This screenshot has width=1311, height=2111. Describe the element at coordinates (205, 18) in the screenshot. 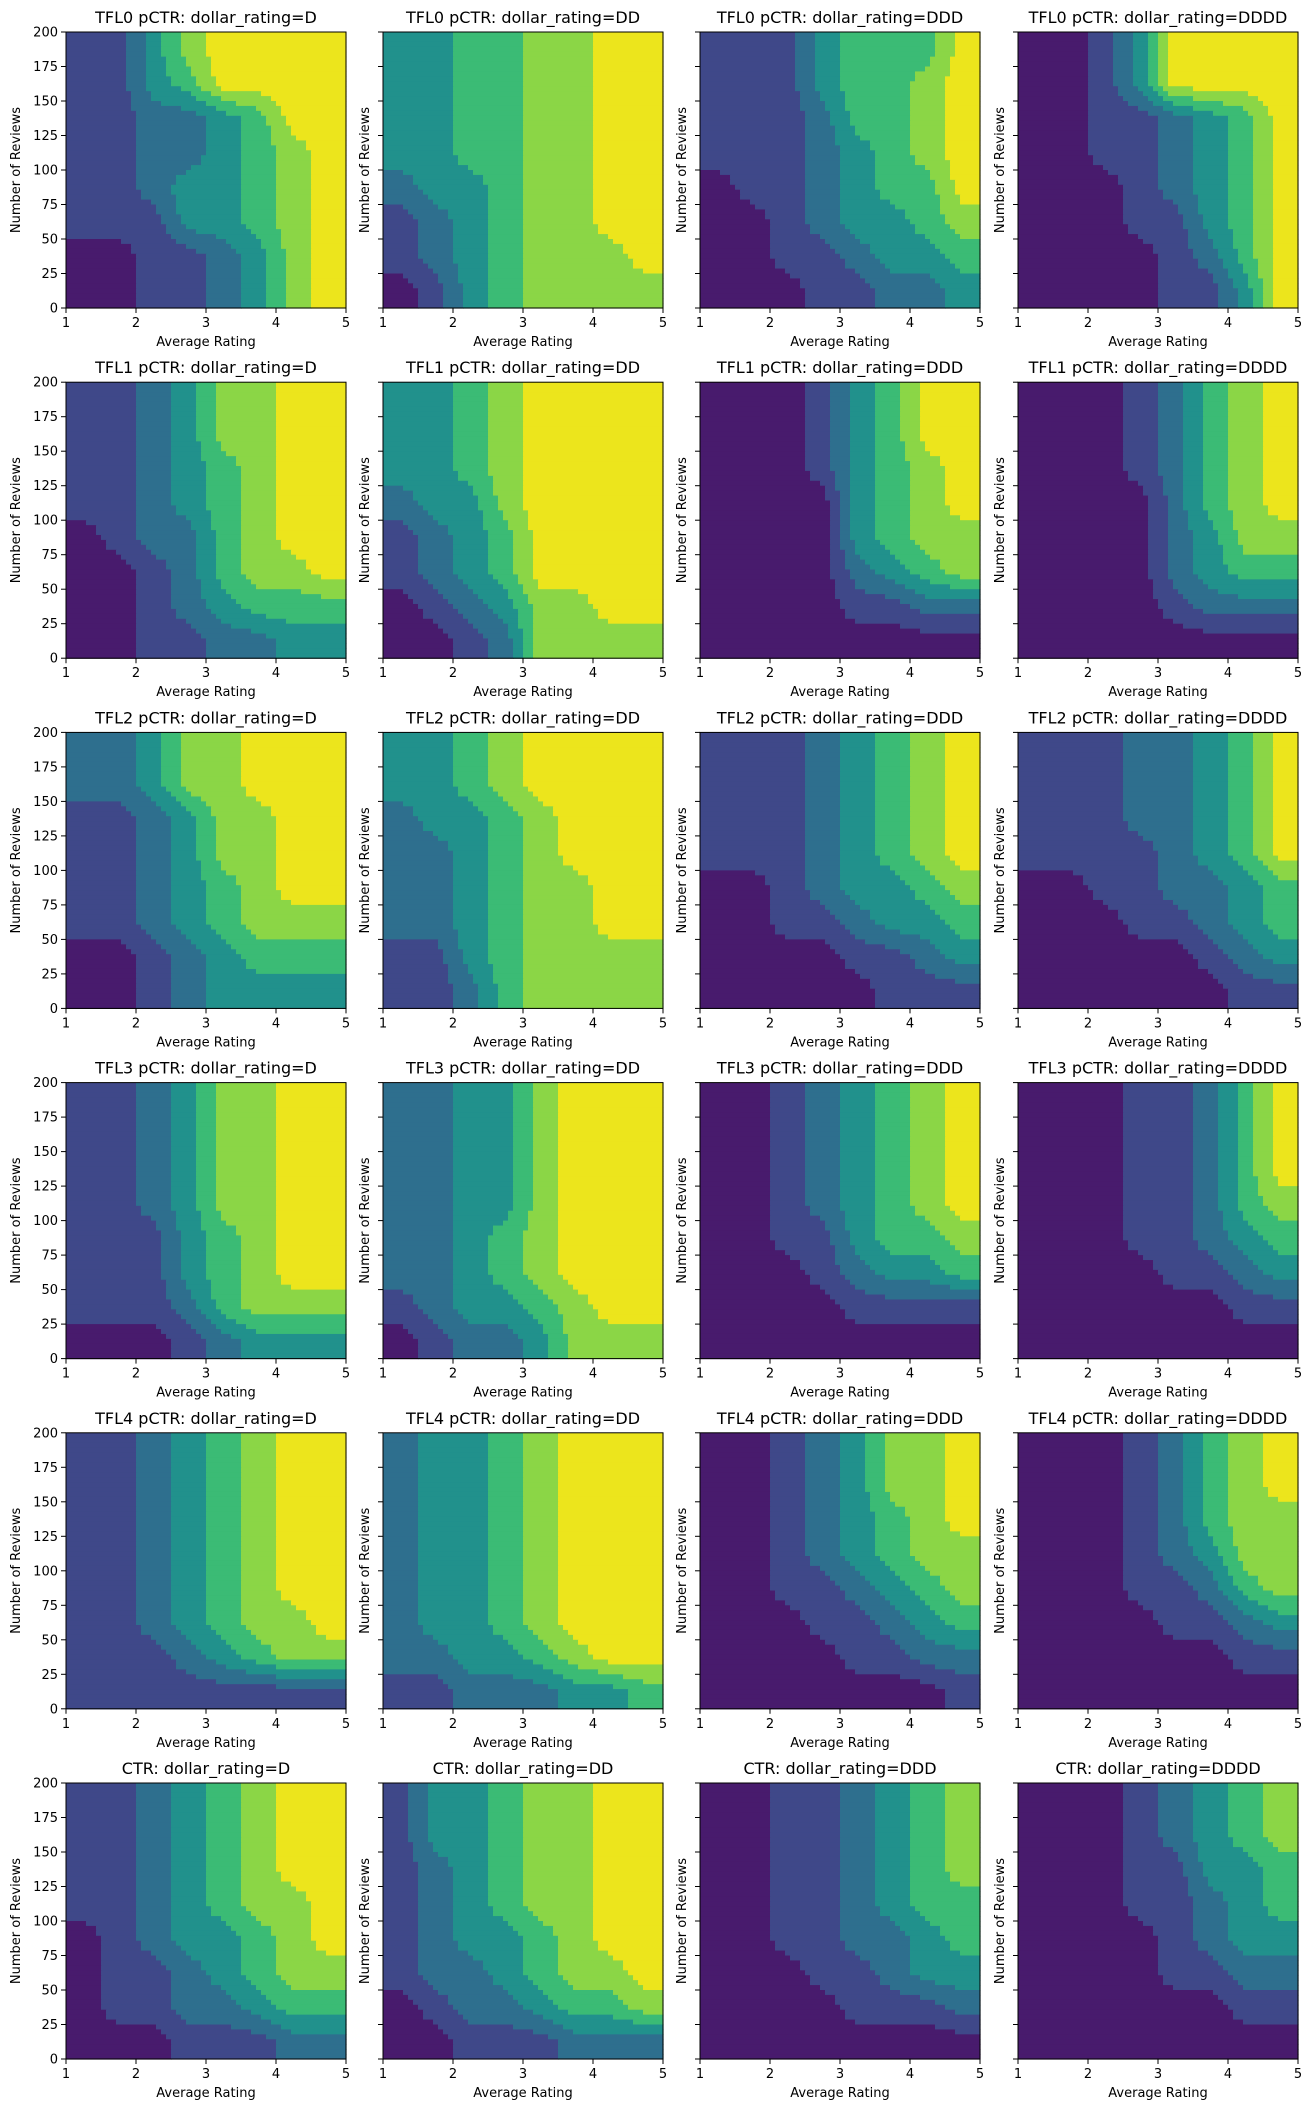

I see `panel-title: TFL0 pCTR: dollar_rating=D` at that location.